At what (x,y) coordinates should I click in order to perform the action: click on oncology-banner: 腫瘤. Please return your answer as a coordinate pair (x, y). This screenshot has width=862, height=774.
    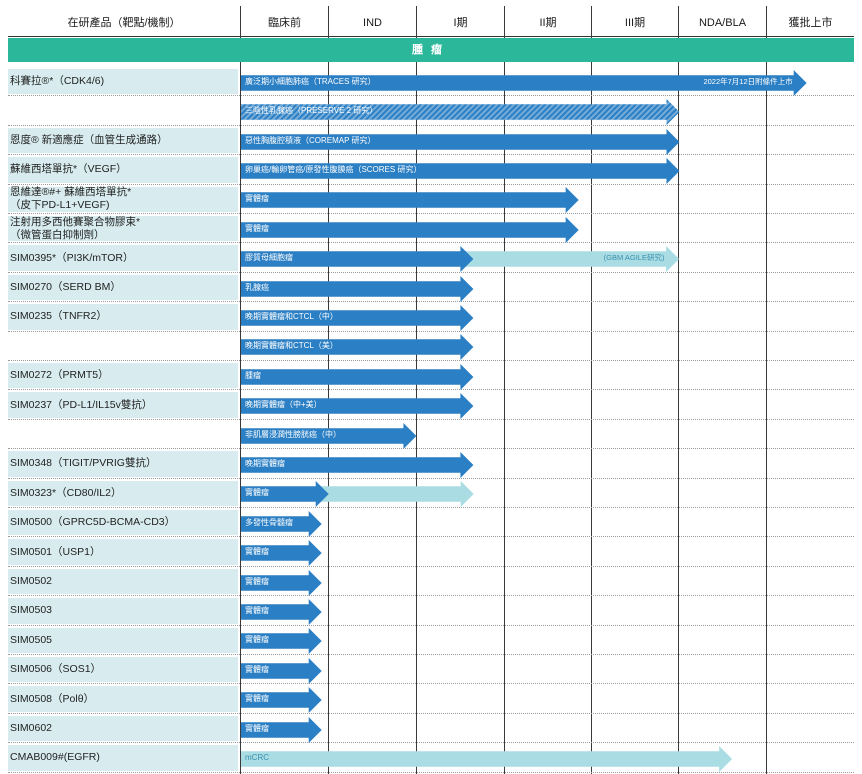
    Looking at the image, I should click on (431, 50).